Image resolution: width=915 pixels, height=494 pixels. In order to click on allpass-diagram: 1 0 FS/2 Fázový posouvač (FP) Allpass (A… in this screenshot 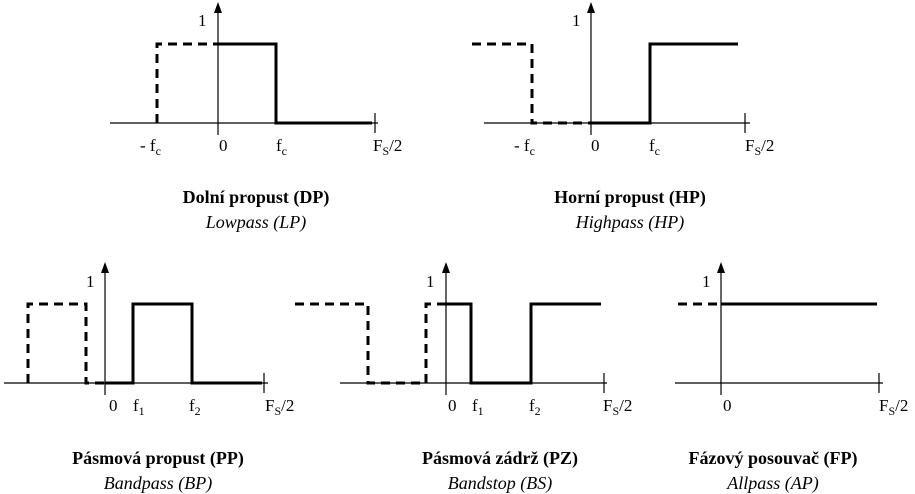, I will do `click(791, 378)`.